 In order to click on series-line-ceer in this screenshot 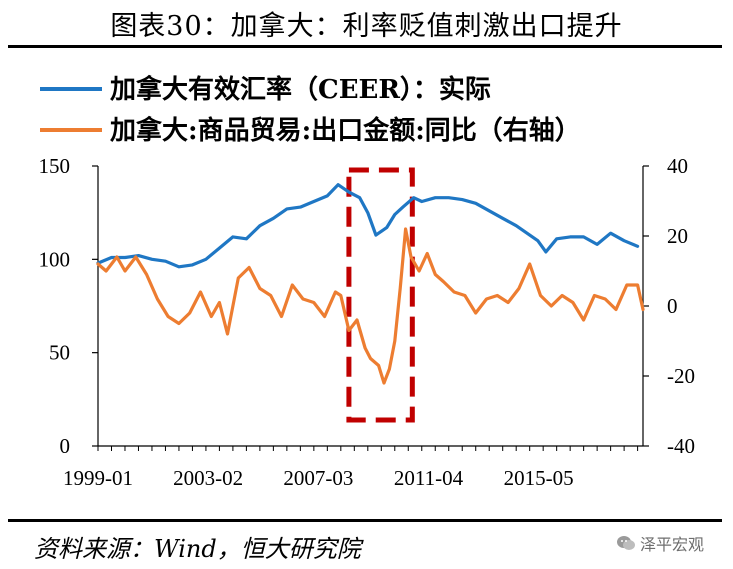, I will do `click(368, 226)`.